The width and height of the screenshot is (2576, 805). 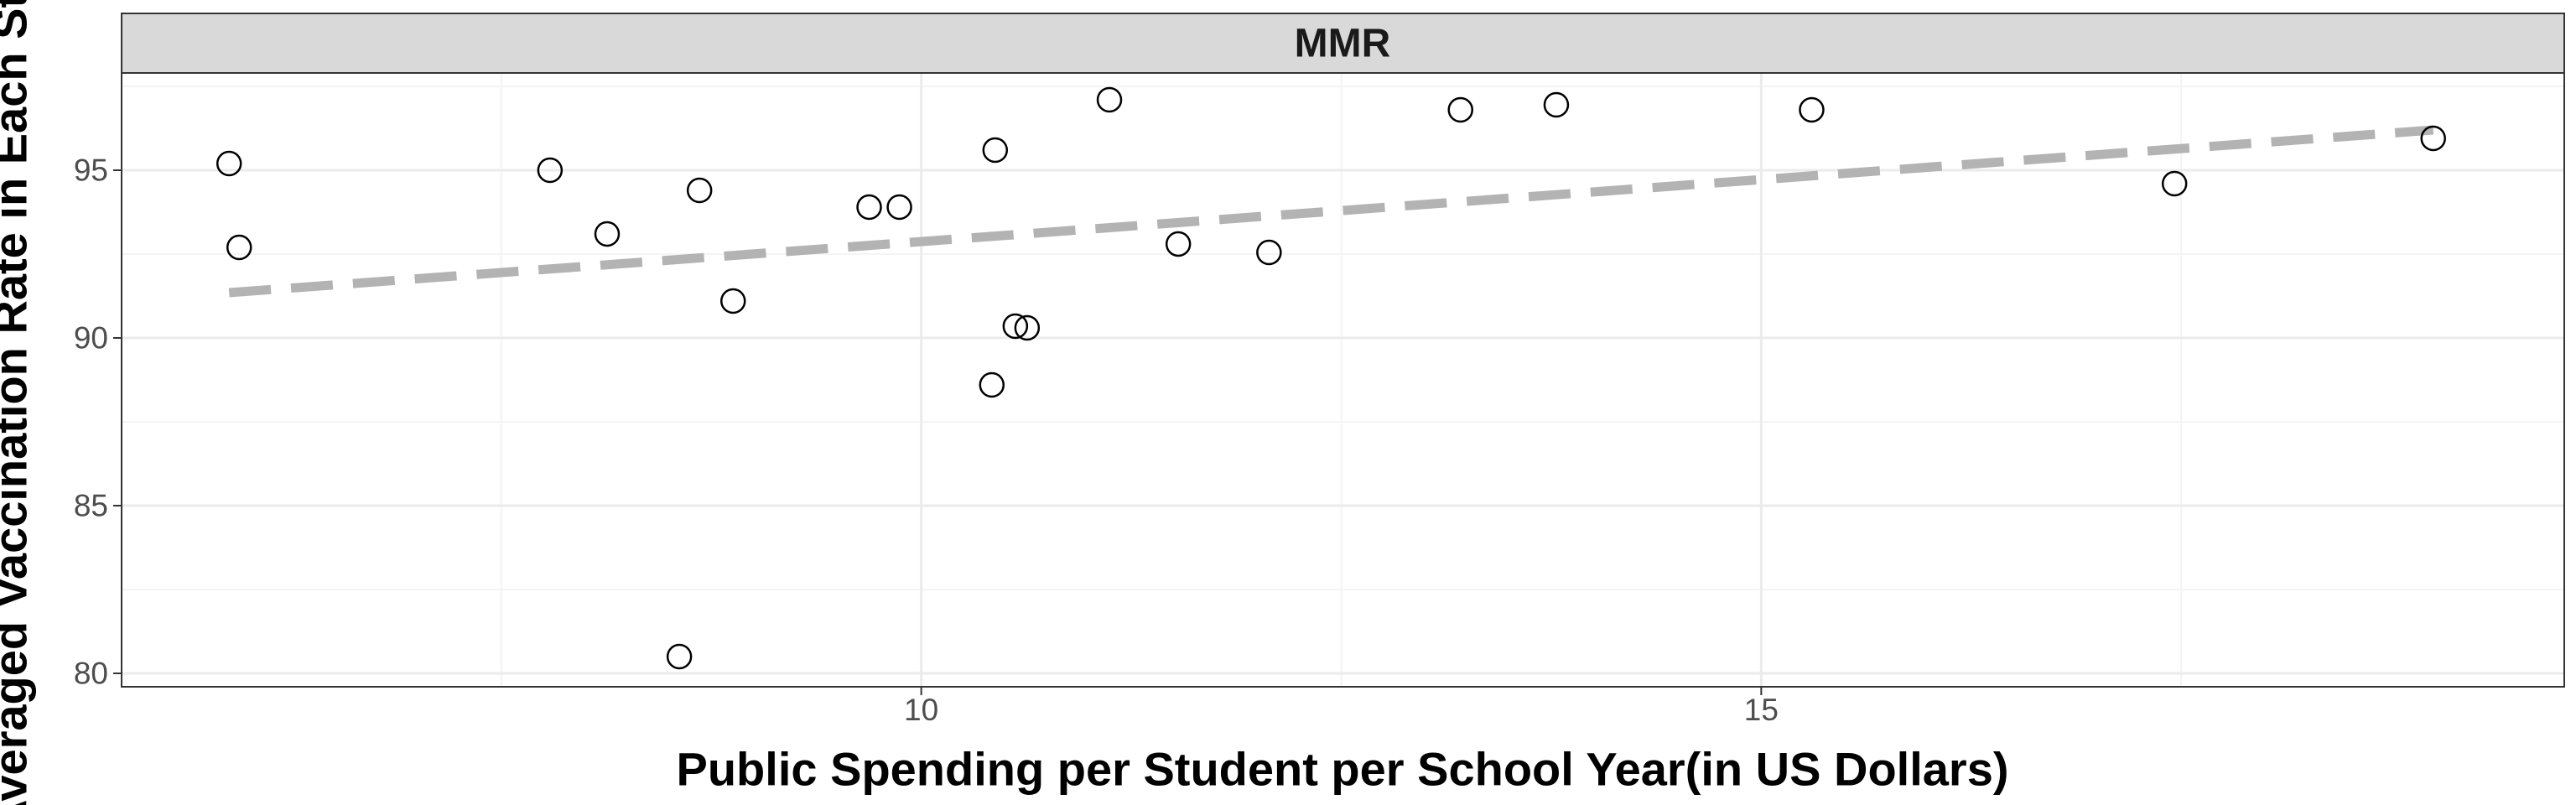 What do you see at coordinates (98, 422) in the screenshot?
I see `y-axis: 80 85 90 95` at bounding box center [98, 422].